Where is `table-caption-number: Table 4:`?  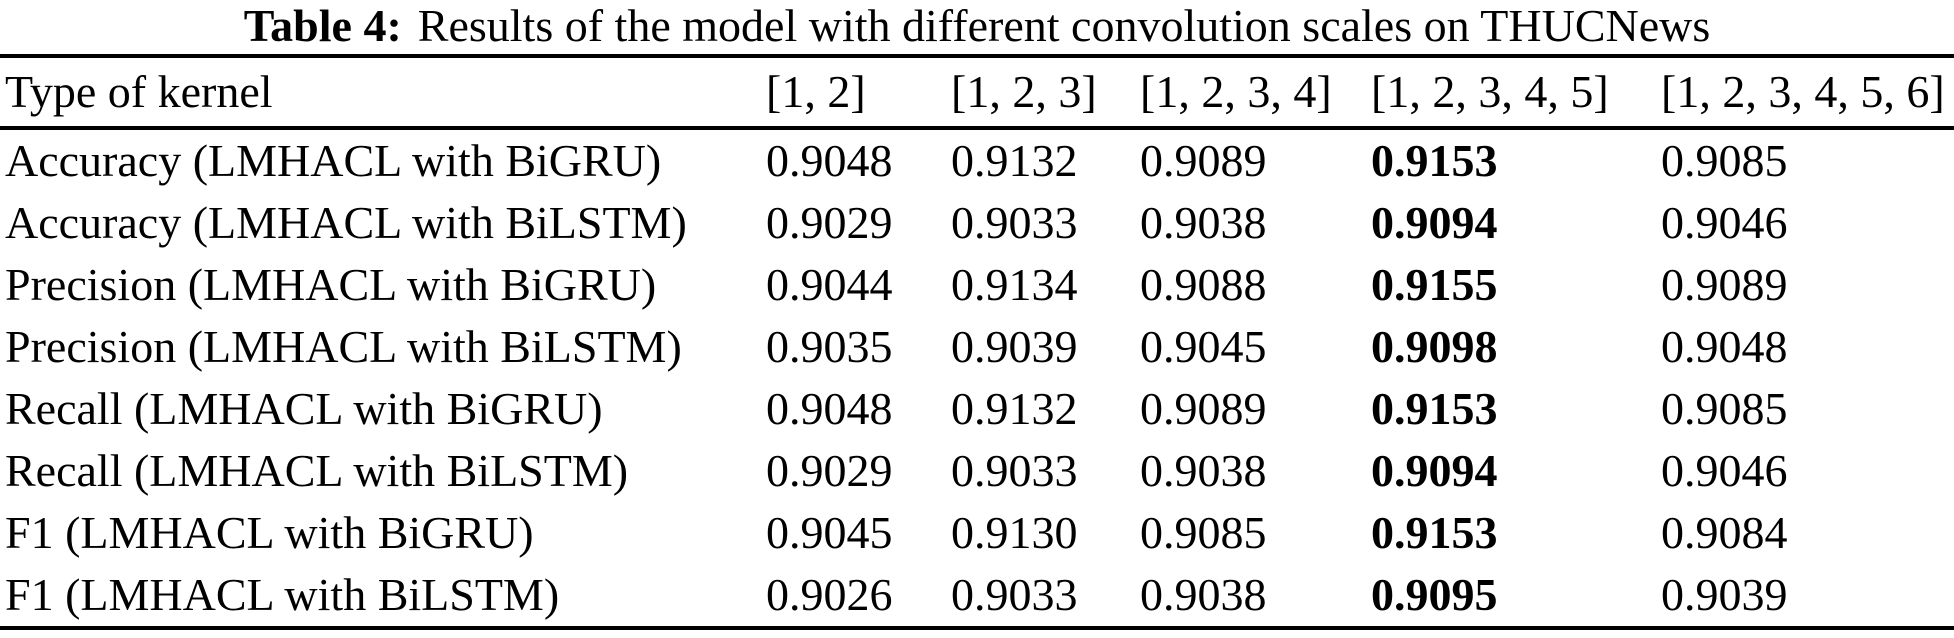
table-caption-number: Table 4: is located at coordinates (322, 25).